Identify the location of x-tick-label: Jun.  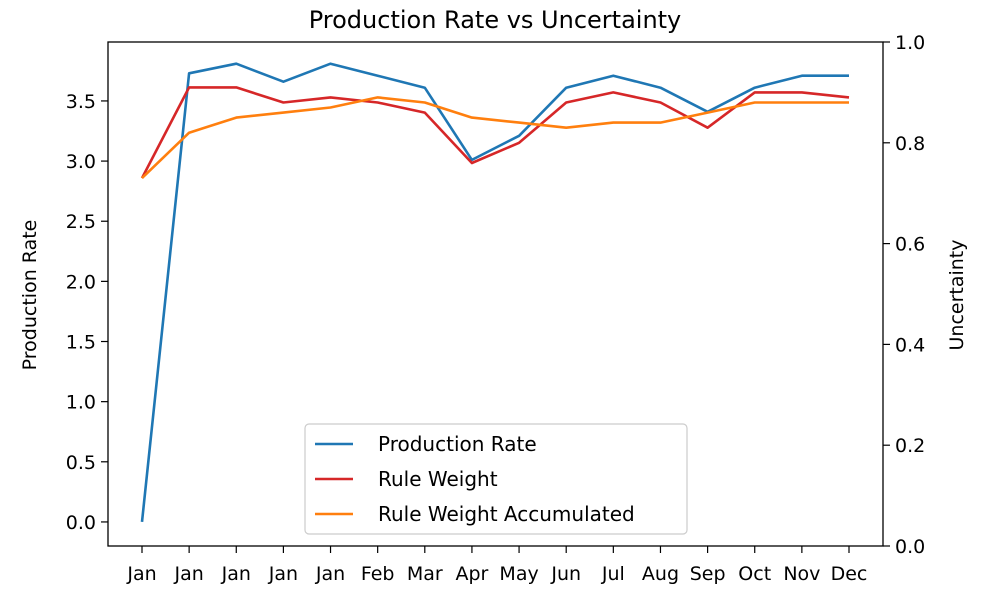
(565, 574).